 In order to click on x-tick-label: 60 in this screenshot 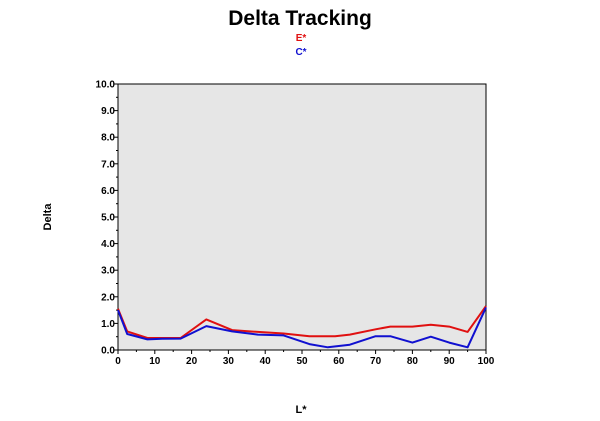, I will do `click(339, 361)`.